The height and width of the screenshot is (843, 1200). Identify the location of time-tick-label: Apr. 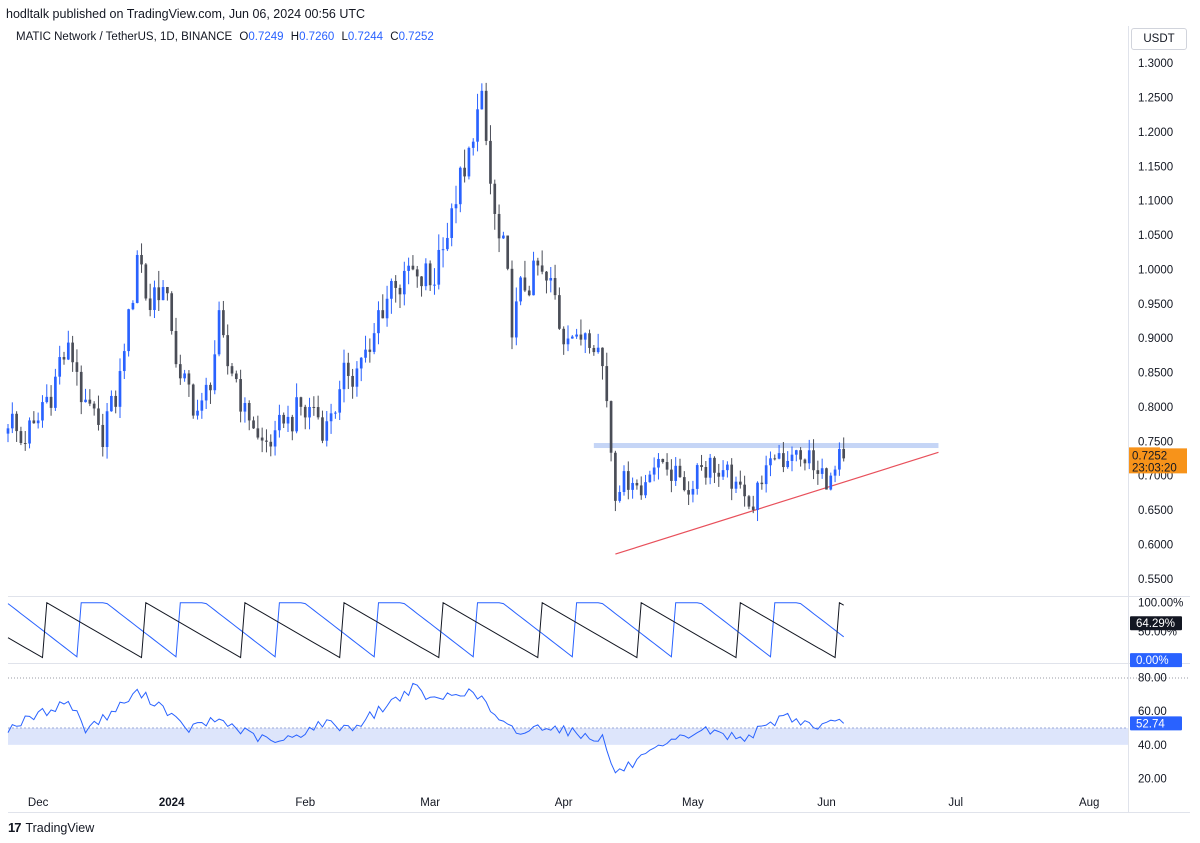
(564, 803).